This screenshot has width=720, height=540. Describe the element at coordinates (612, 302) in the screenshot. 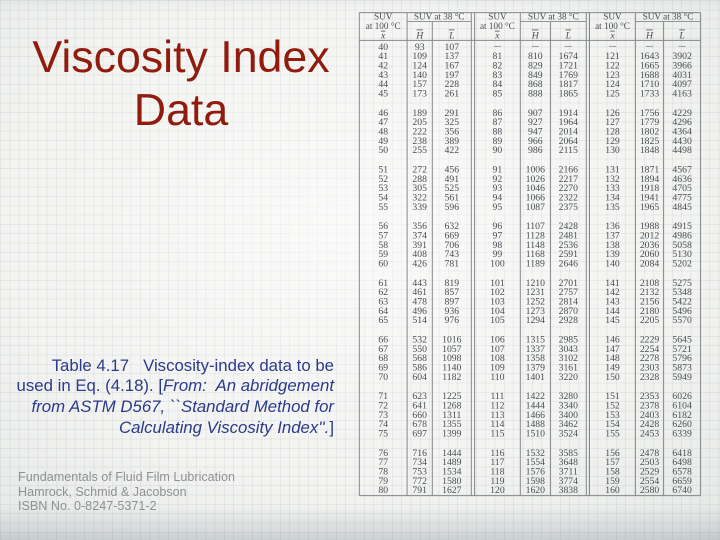

I see `svg-text: 143` at that location.